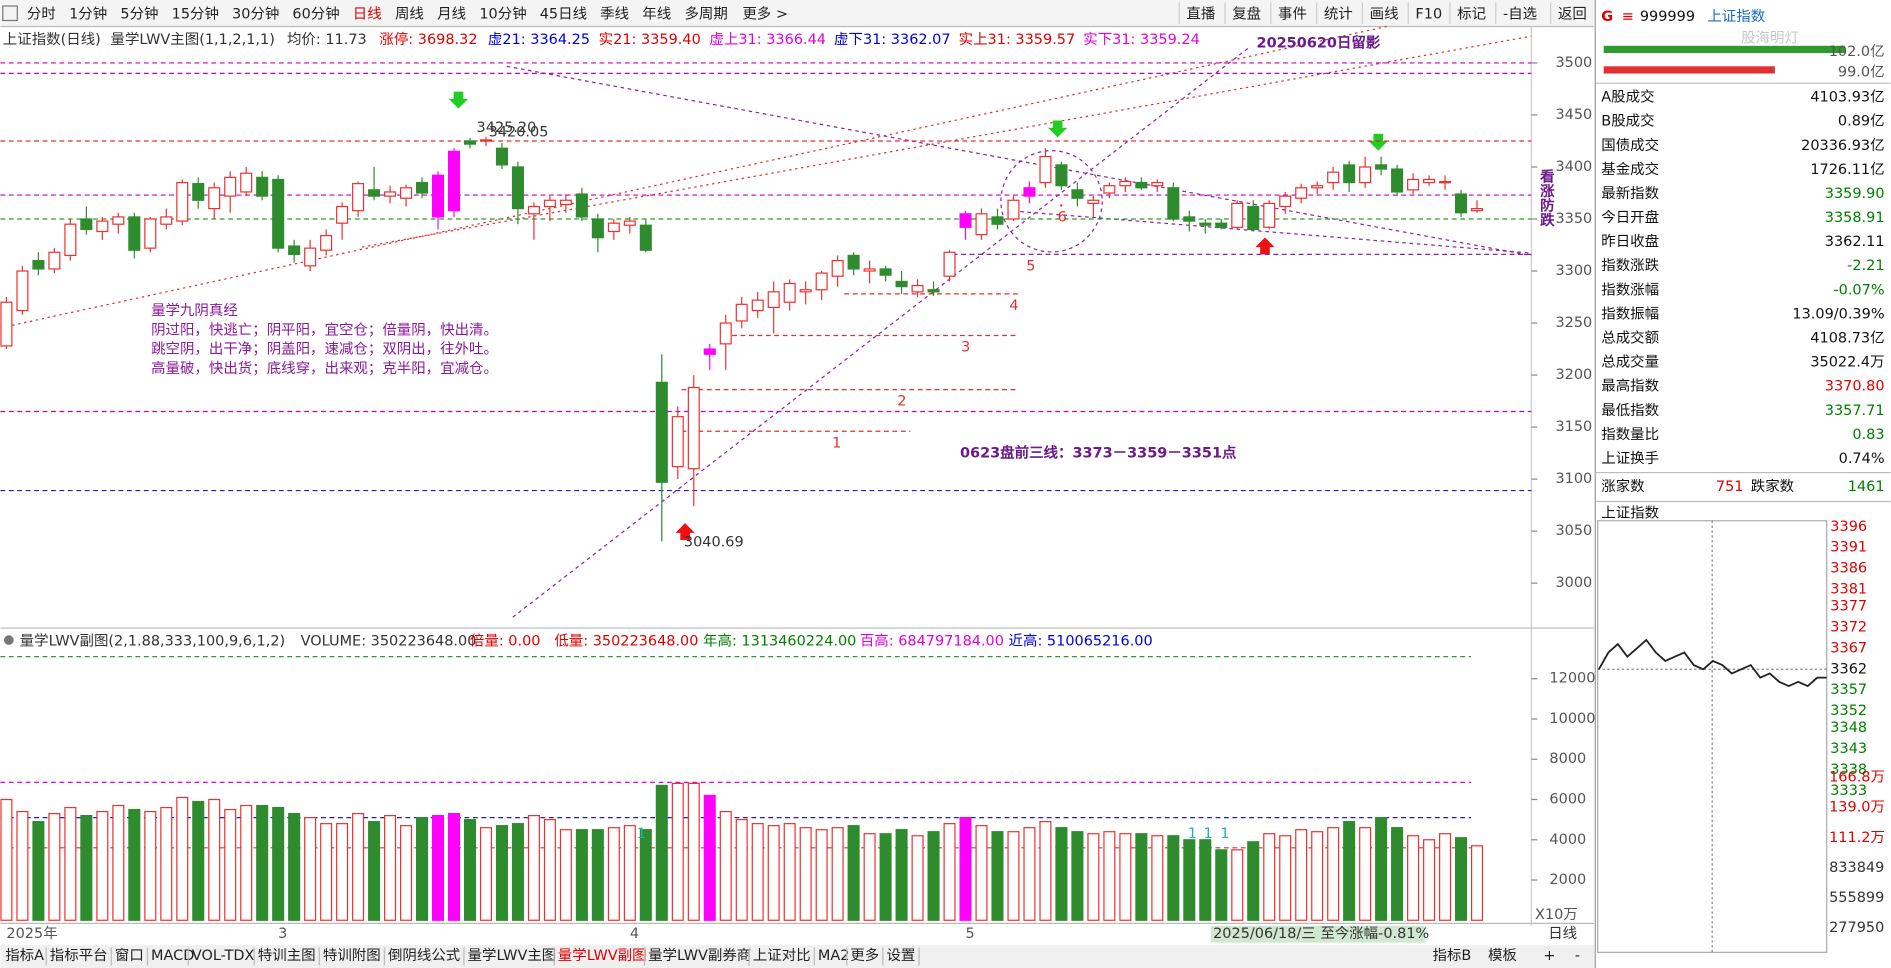  I want to click on toolbar-button: 画线, so click(1384, 13).